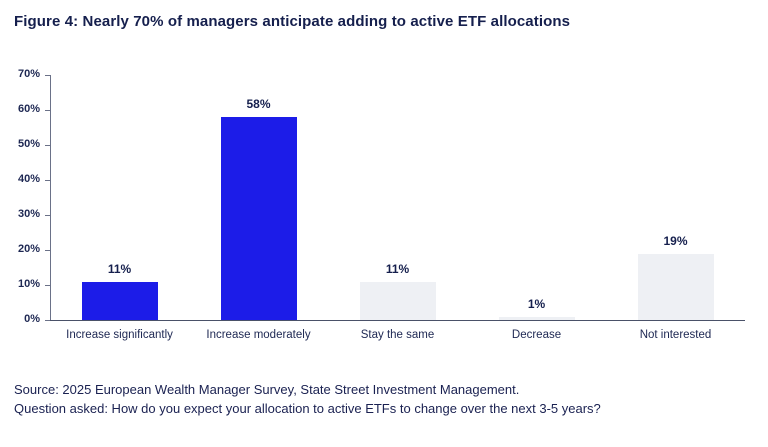 The height and width of the screenshot is (447, 768). Describe the element at coordinates (675, 335) in the screenshot. I see `x-axis-category-label: Not interested` at that location.